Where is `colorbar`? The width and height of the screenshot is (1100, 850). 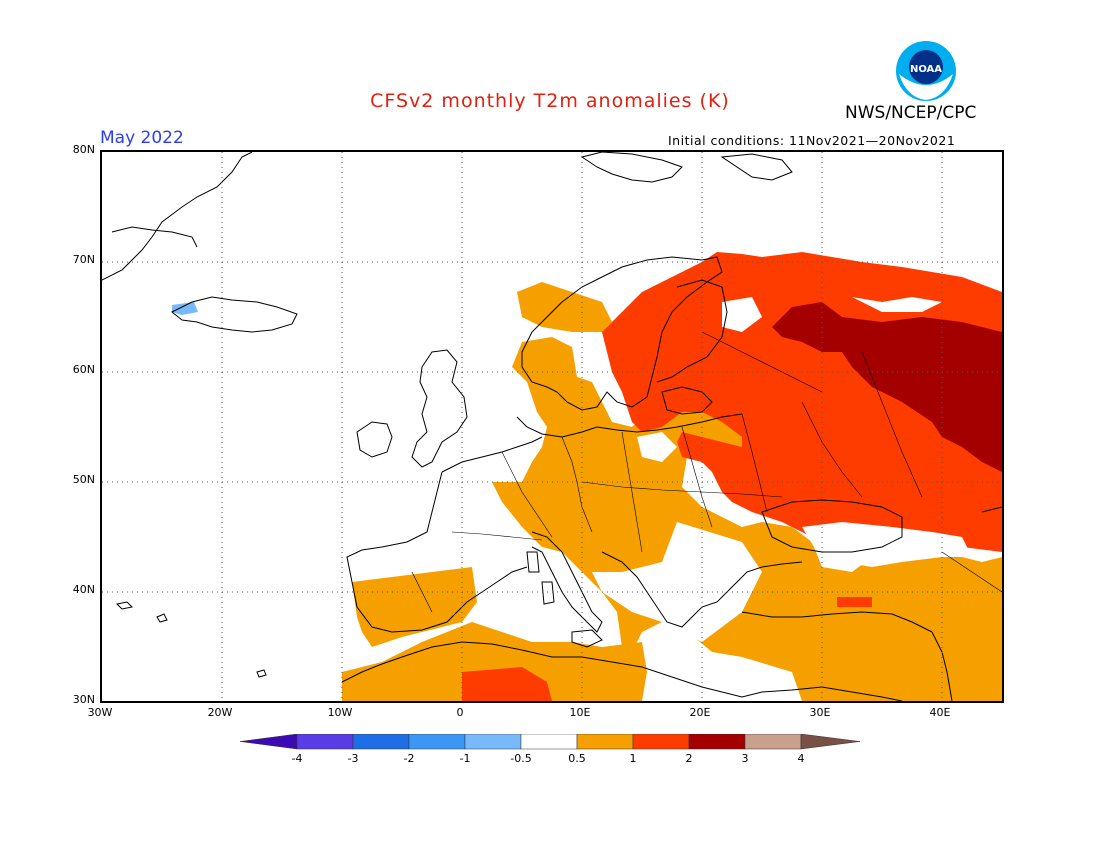
colorbar is located at coordinates (550, 742).